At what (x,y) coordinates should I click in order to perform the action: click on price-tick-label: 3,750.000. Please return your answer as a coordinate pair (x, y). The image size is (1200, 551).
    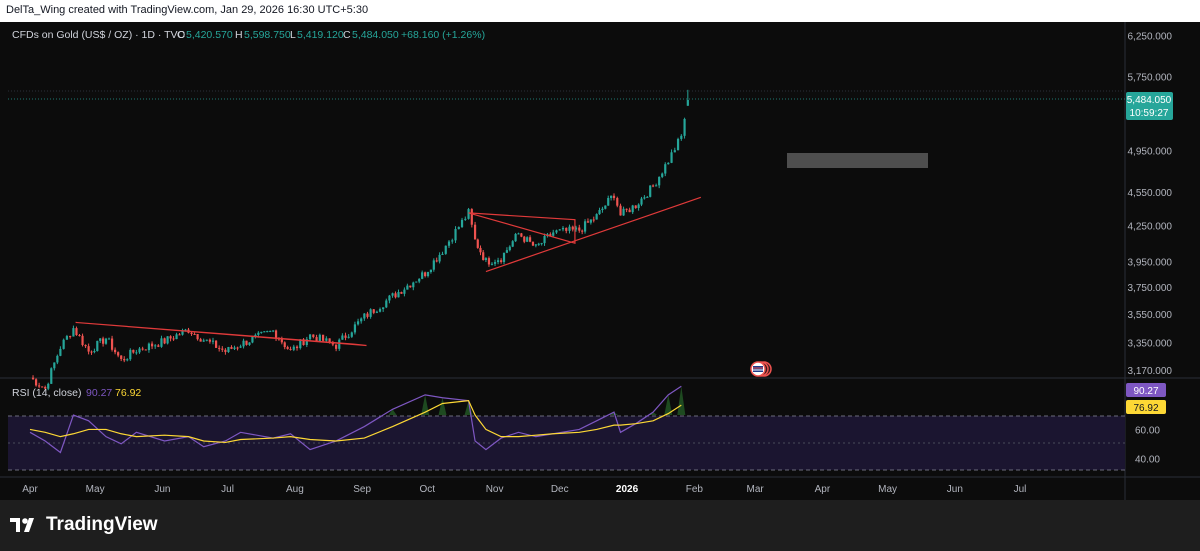
    Looking at the image, I should click on (1150, 288).